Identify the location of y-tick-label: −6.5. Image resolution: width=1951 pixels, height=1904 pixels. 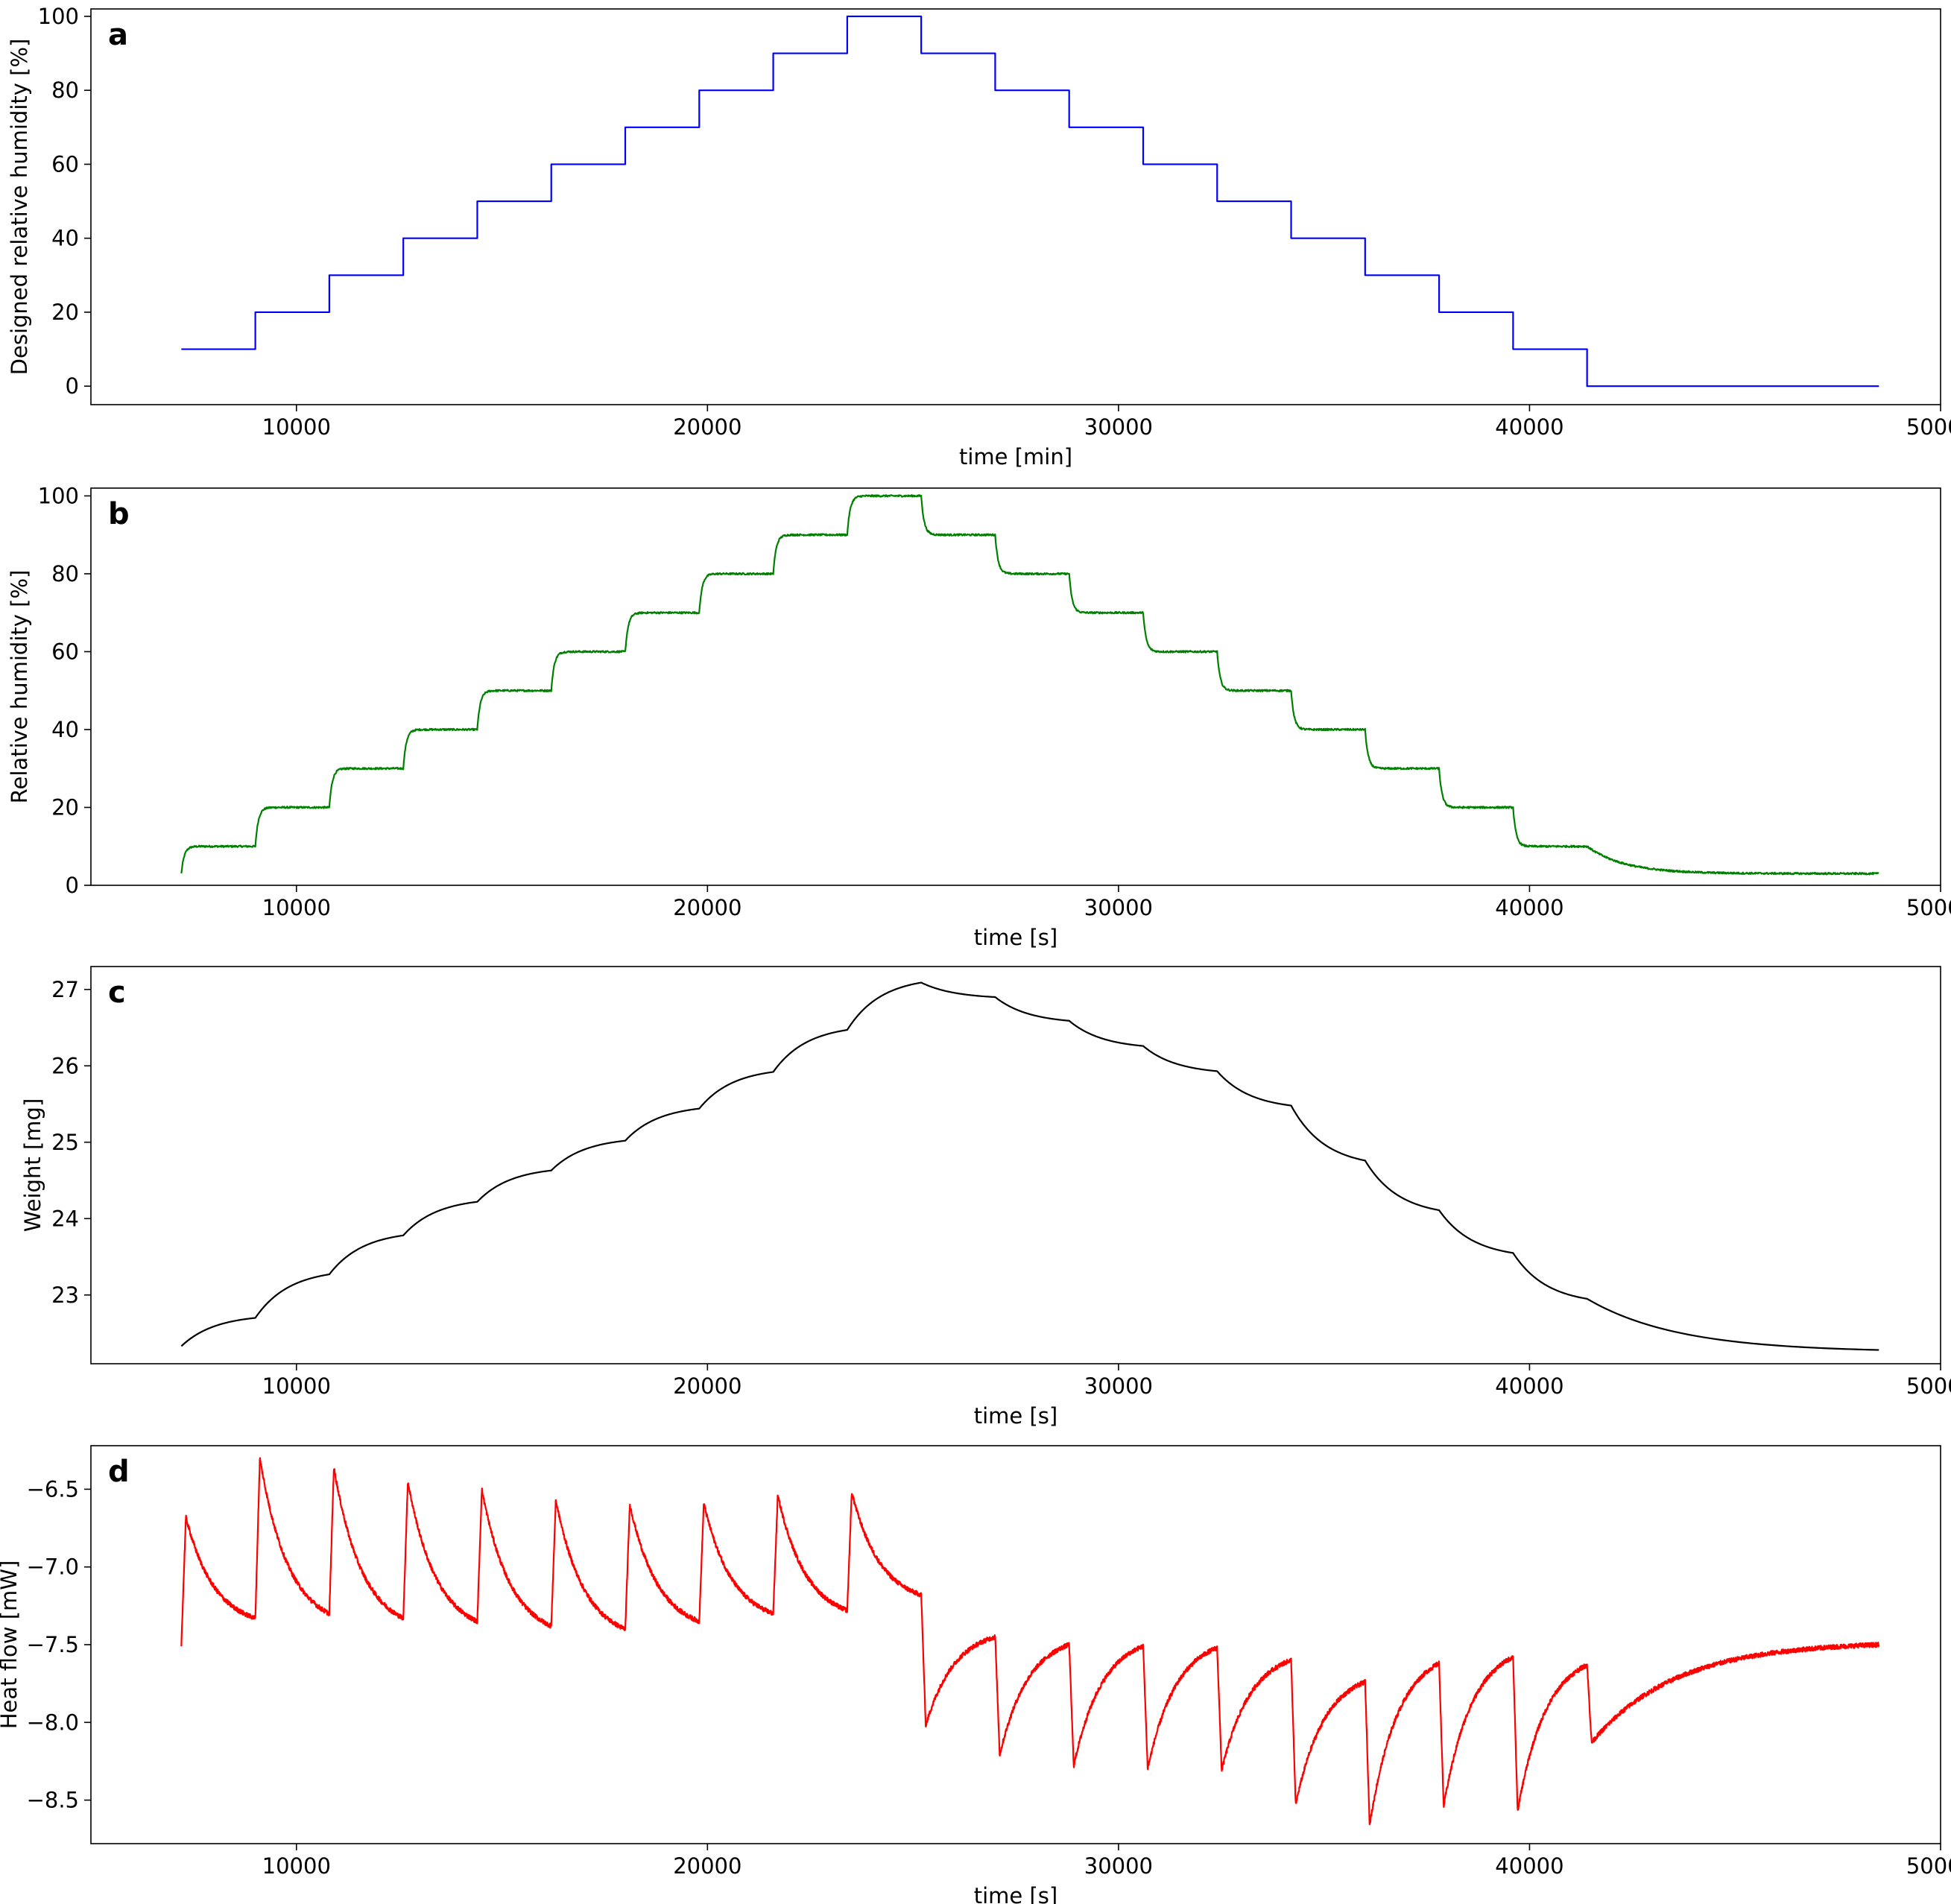
(53, 1489).